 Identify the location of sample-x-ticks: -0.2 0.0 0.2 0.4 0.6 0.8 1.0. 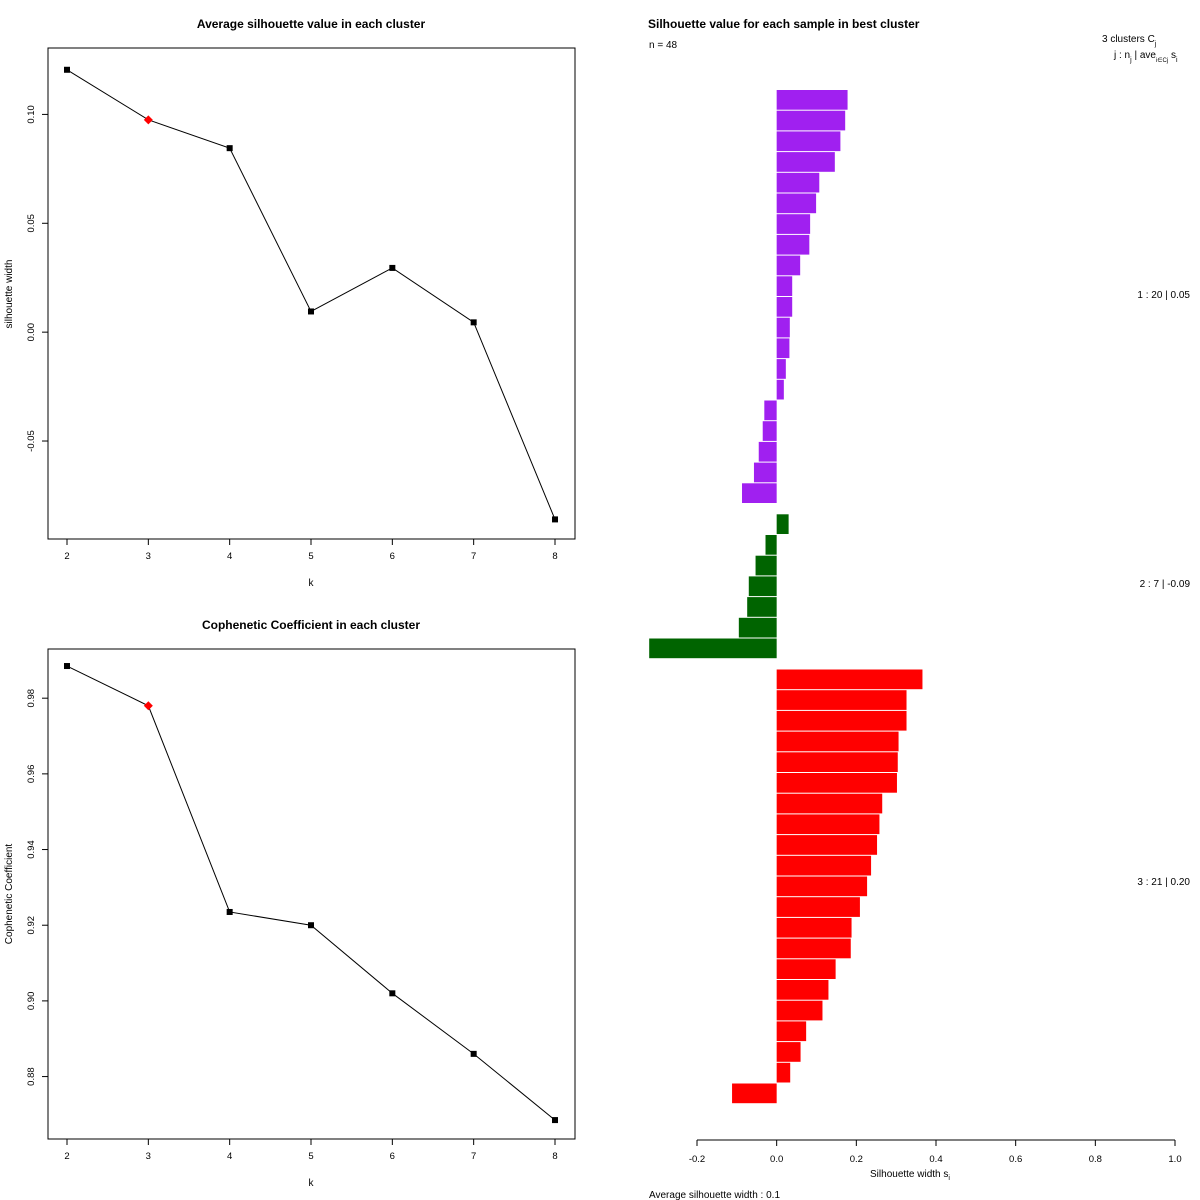
(935, 1152).